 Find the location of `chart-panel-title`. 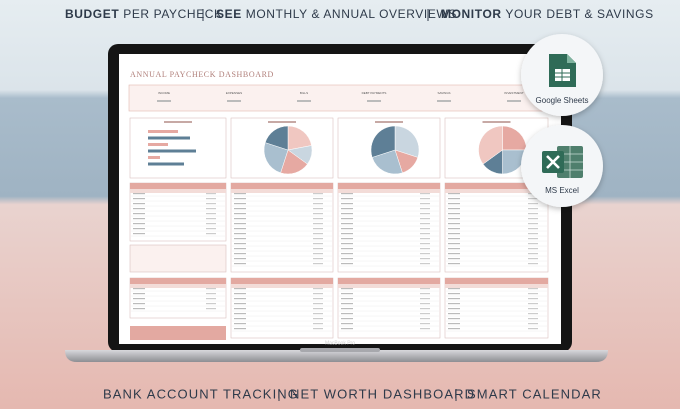

chart-panel-title is located at coordinates (389, 122).